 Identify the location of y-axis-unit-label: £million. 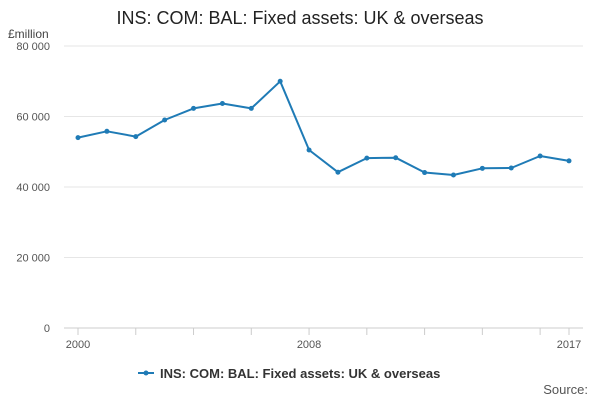
(28, 34).